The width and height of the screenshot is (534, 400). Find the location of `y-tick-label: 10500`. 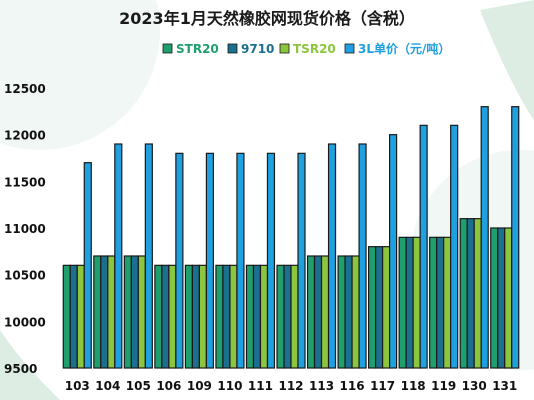

y-tick-label: 10500 is located at coordinates (25, 276).